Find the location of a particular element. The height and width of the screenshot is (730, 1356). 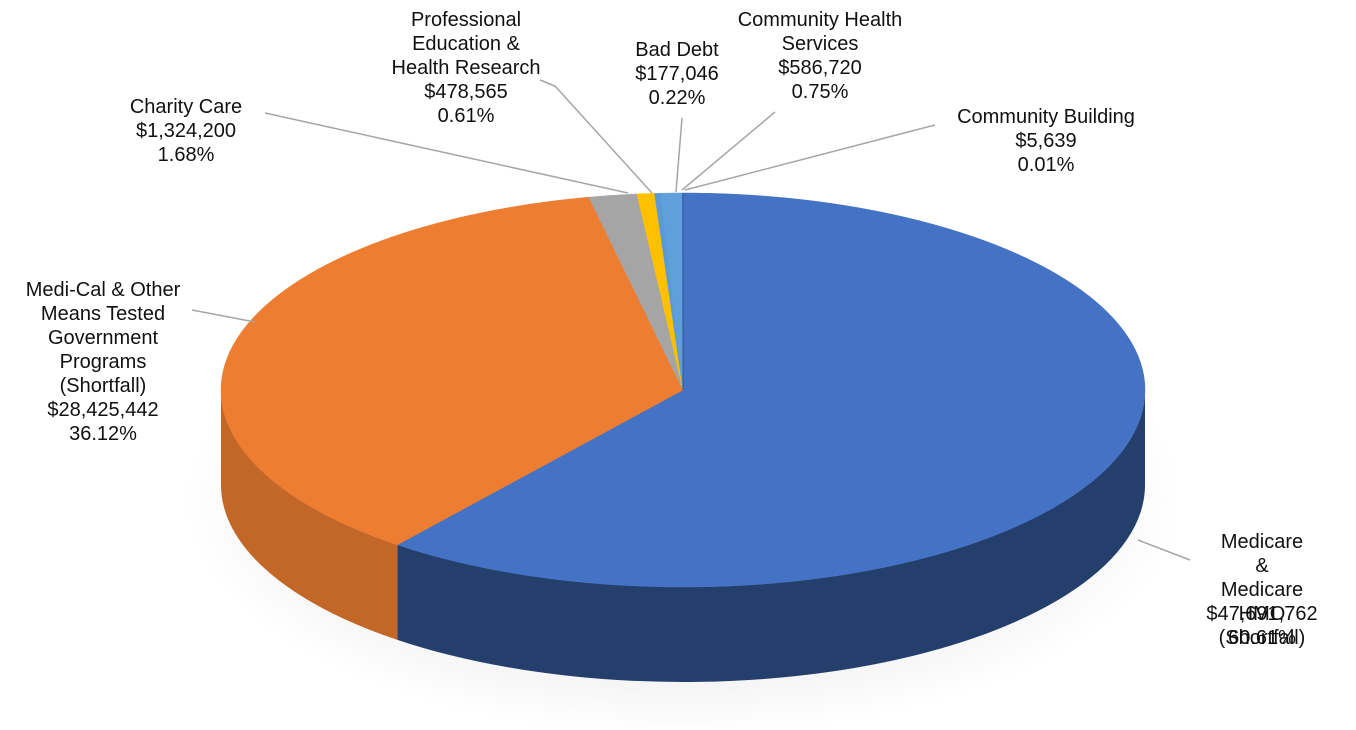

category-label: Professional Education & Health Research is located at coordinates (466, 44).